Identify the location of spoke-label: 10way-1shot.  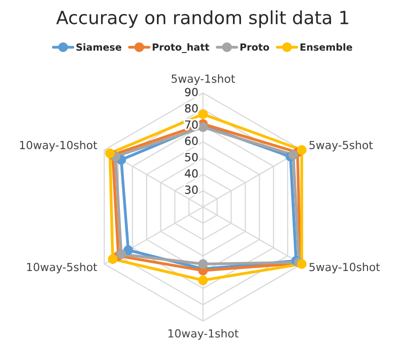
(203, 334).